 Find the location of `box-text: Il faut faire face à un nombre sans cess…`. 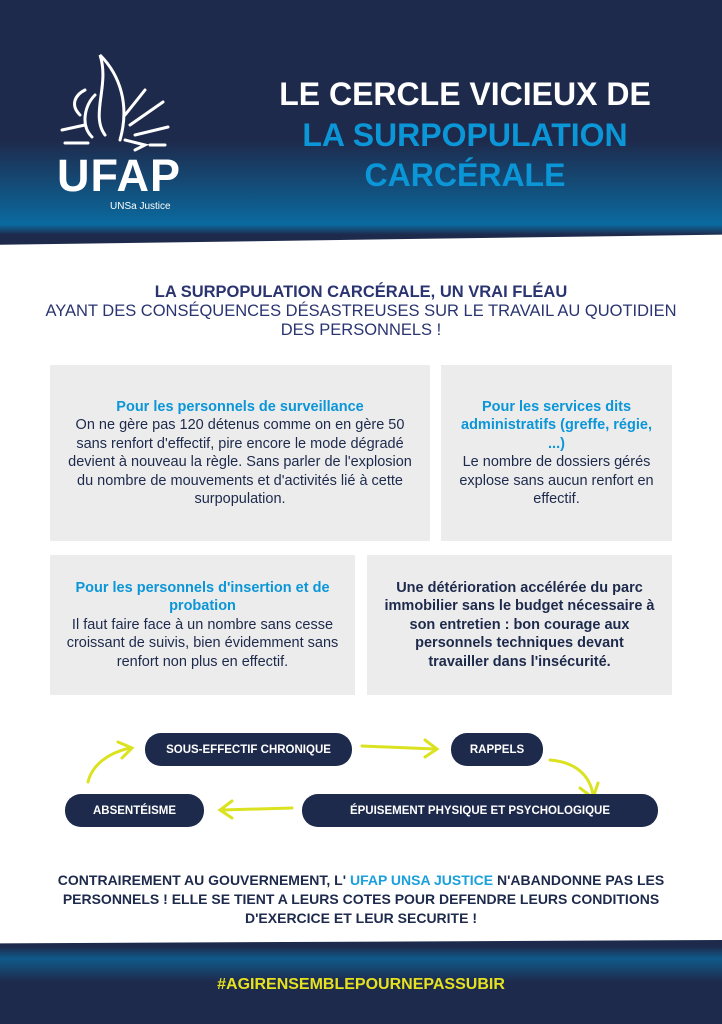

box-text: Il faut faire face à un nombre sans cess… is located at coordinates (202, 643).